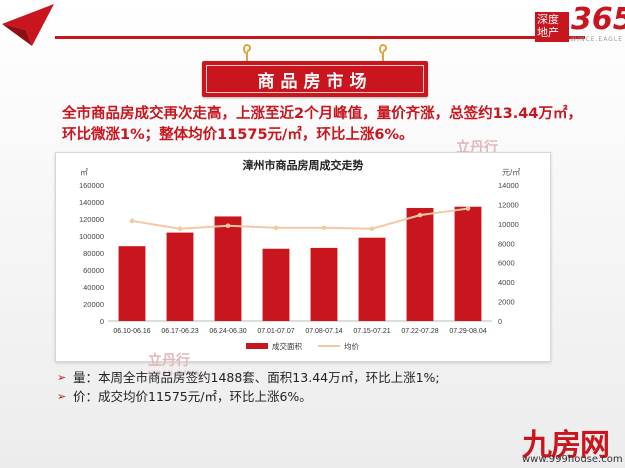 Image resolution: width=625 pixels, height=468 pixels. I want to click on x-tick-label: 07.22-07.28, so click(419, 331).